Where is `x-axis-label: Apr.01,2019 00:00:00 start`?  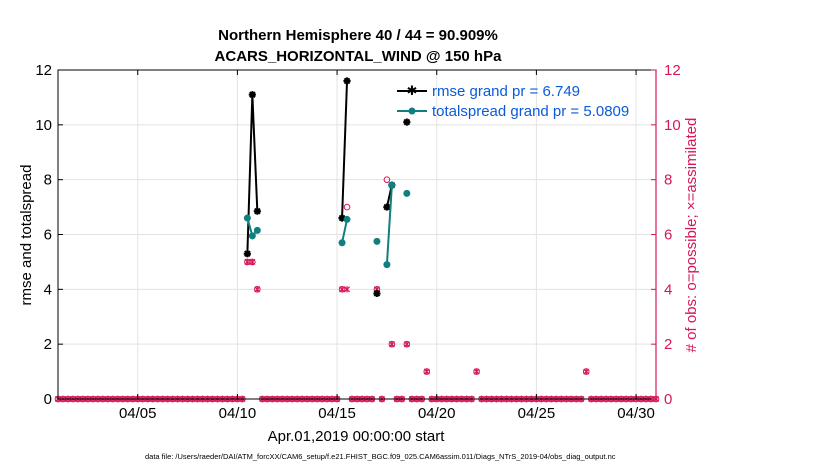 x-axis-label: Apr.01,2019 00:00:00 start is located at coordinates (357, 436).